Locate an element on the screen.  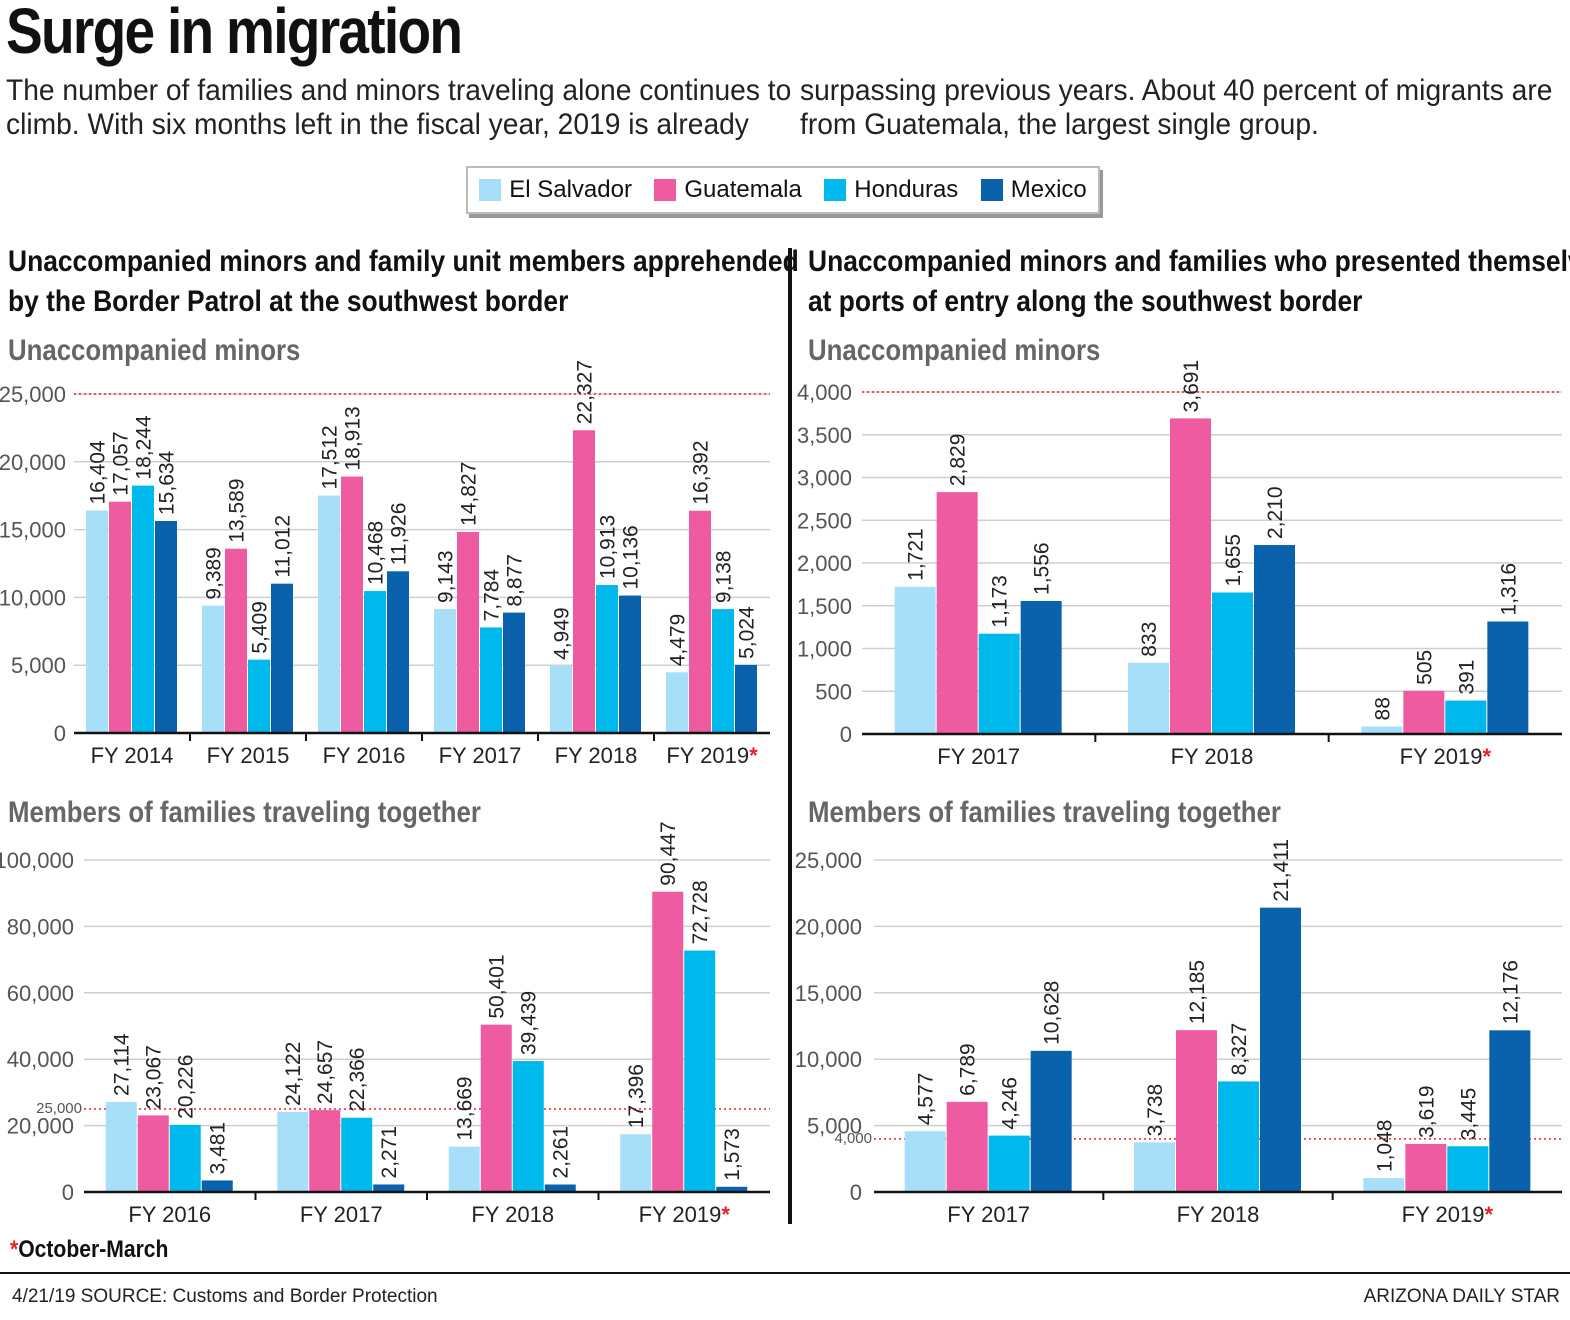
data-label: 7,784 is located at coordinates (492, 595).